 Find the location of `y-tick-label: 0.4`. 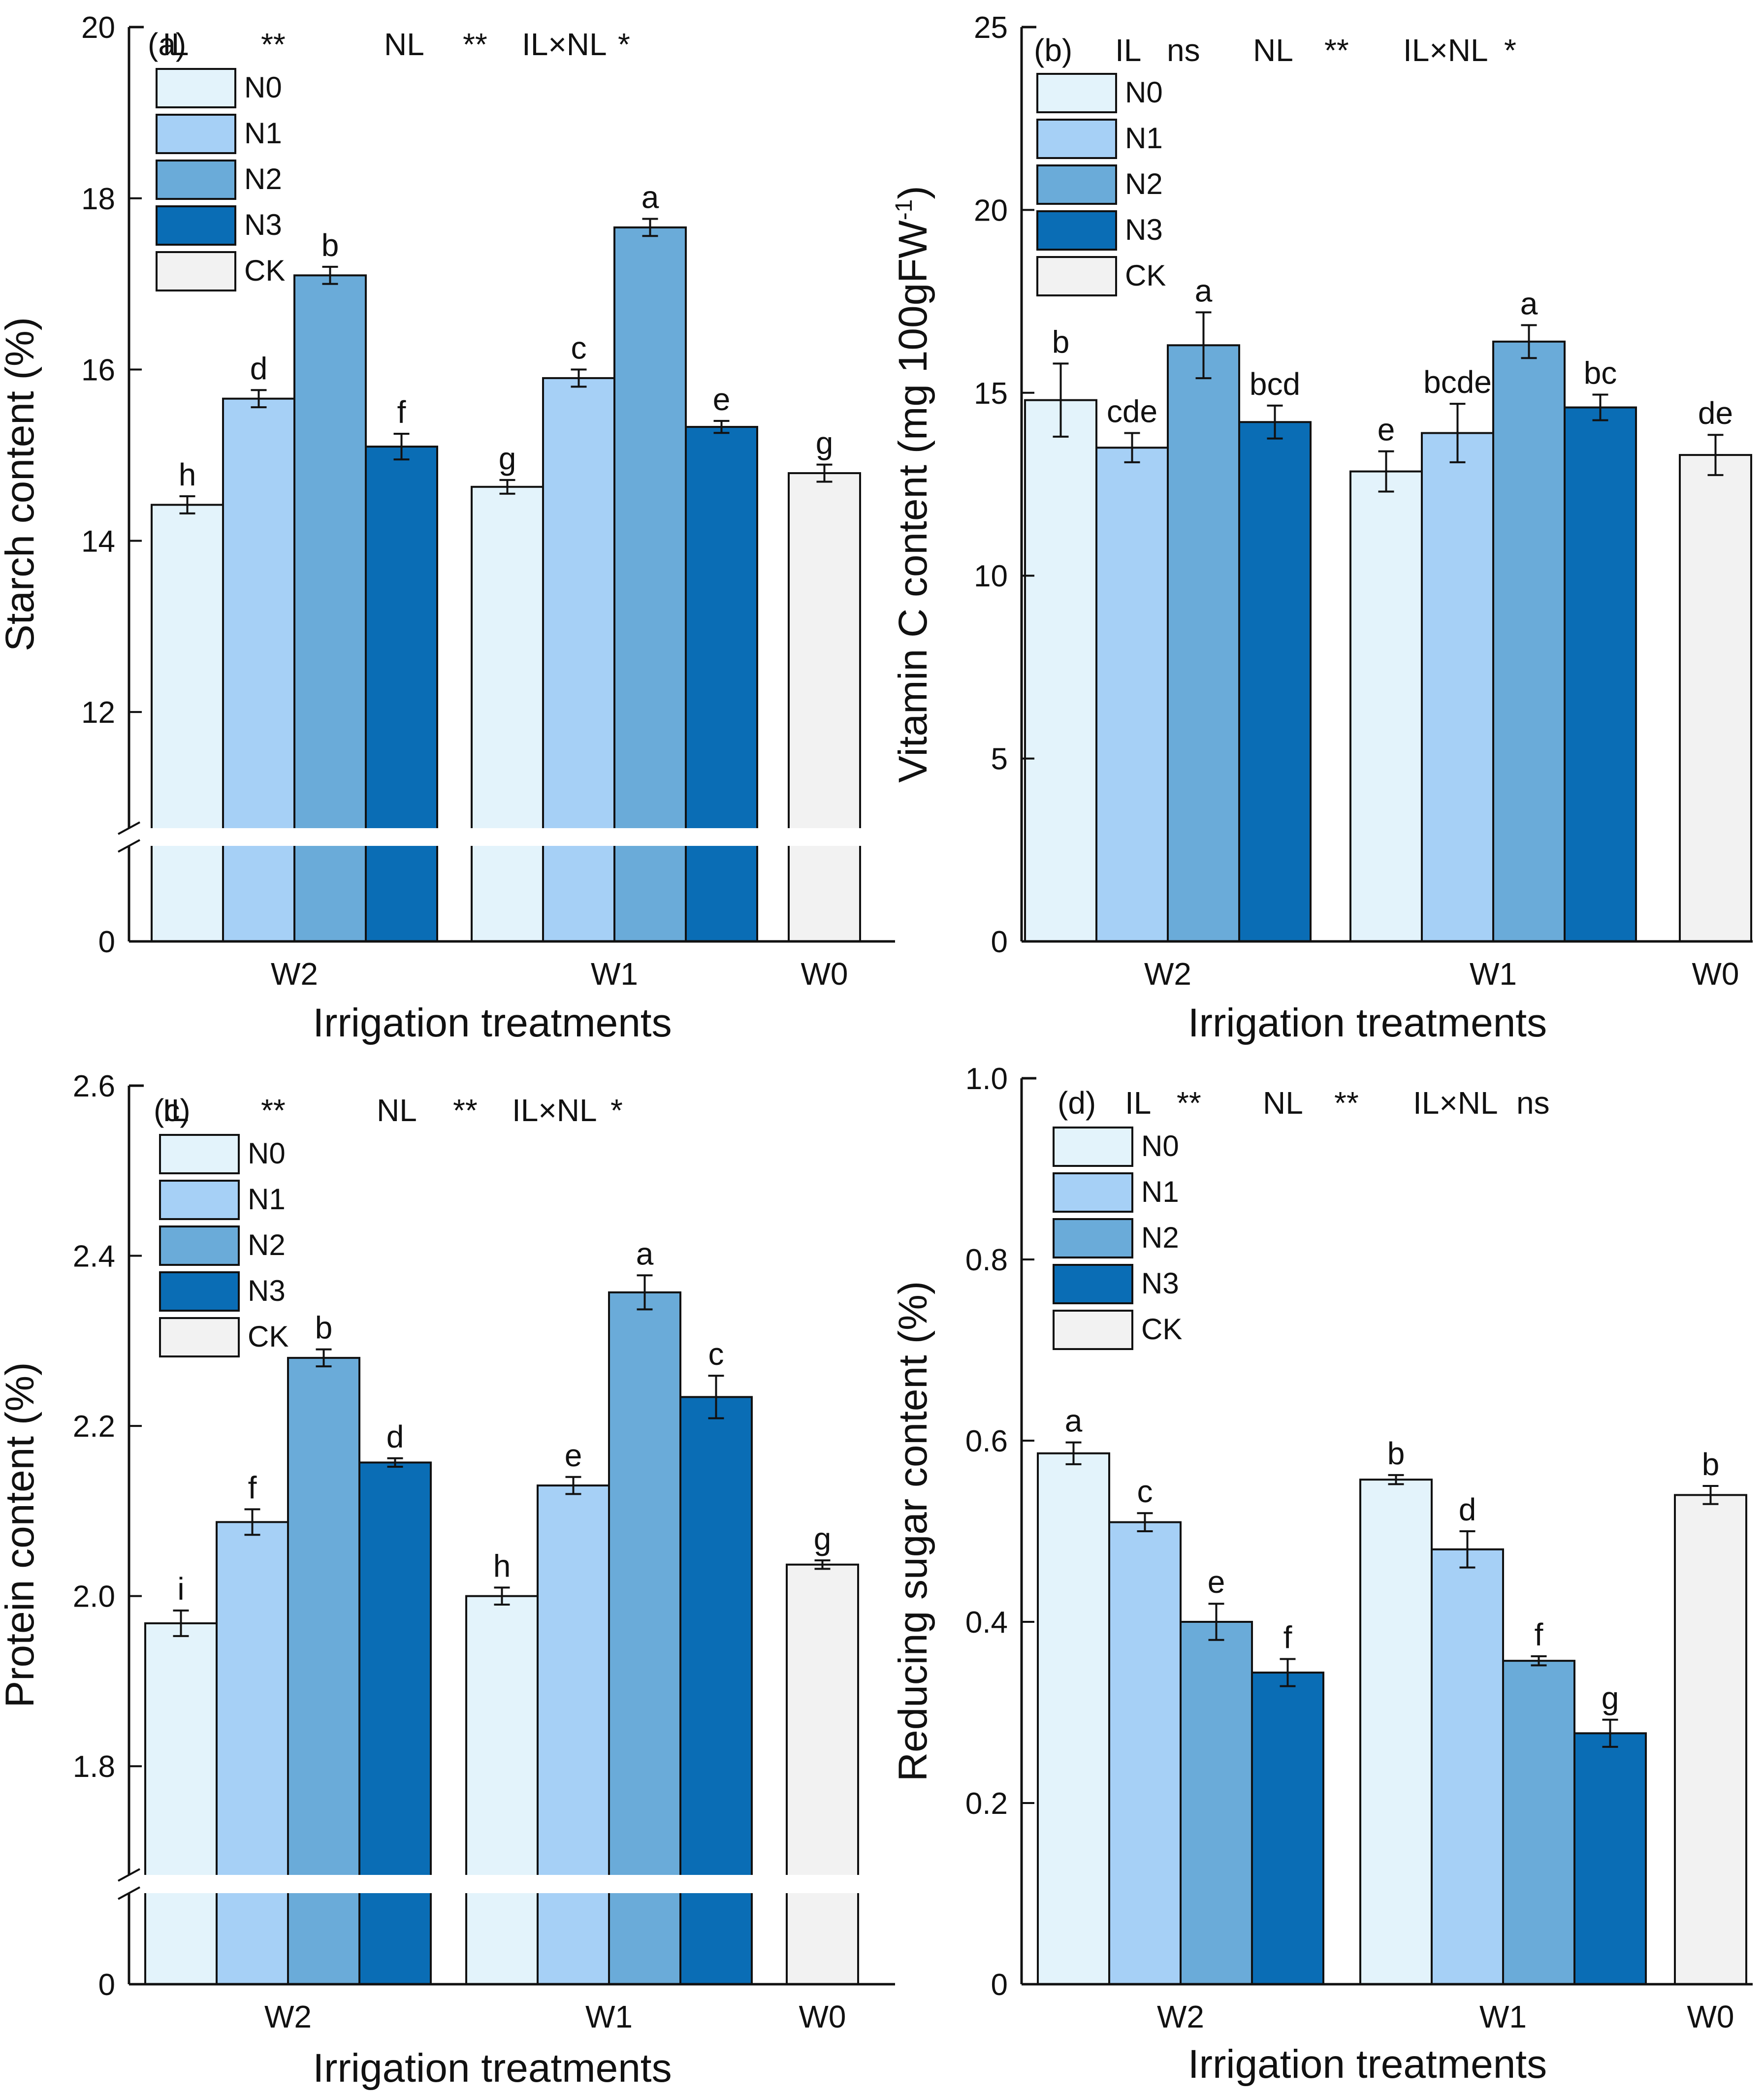

y-tick-label: 0.4 is located at coordinates (986, 1623).